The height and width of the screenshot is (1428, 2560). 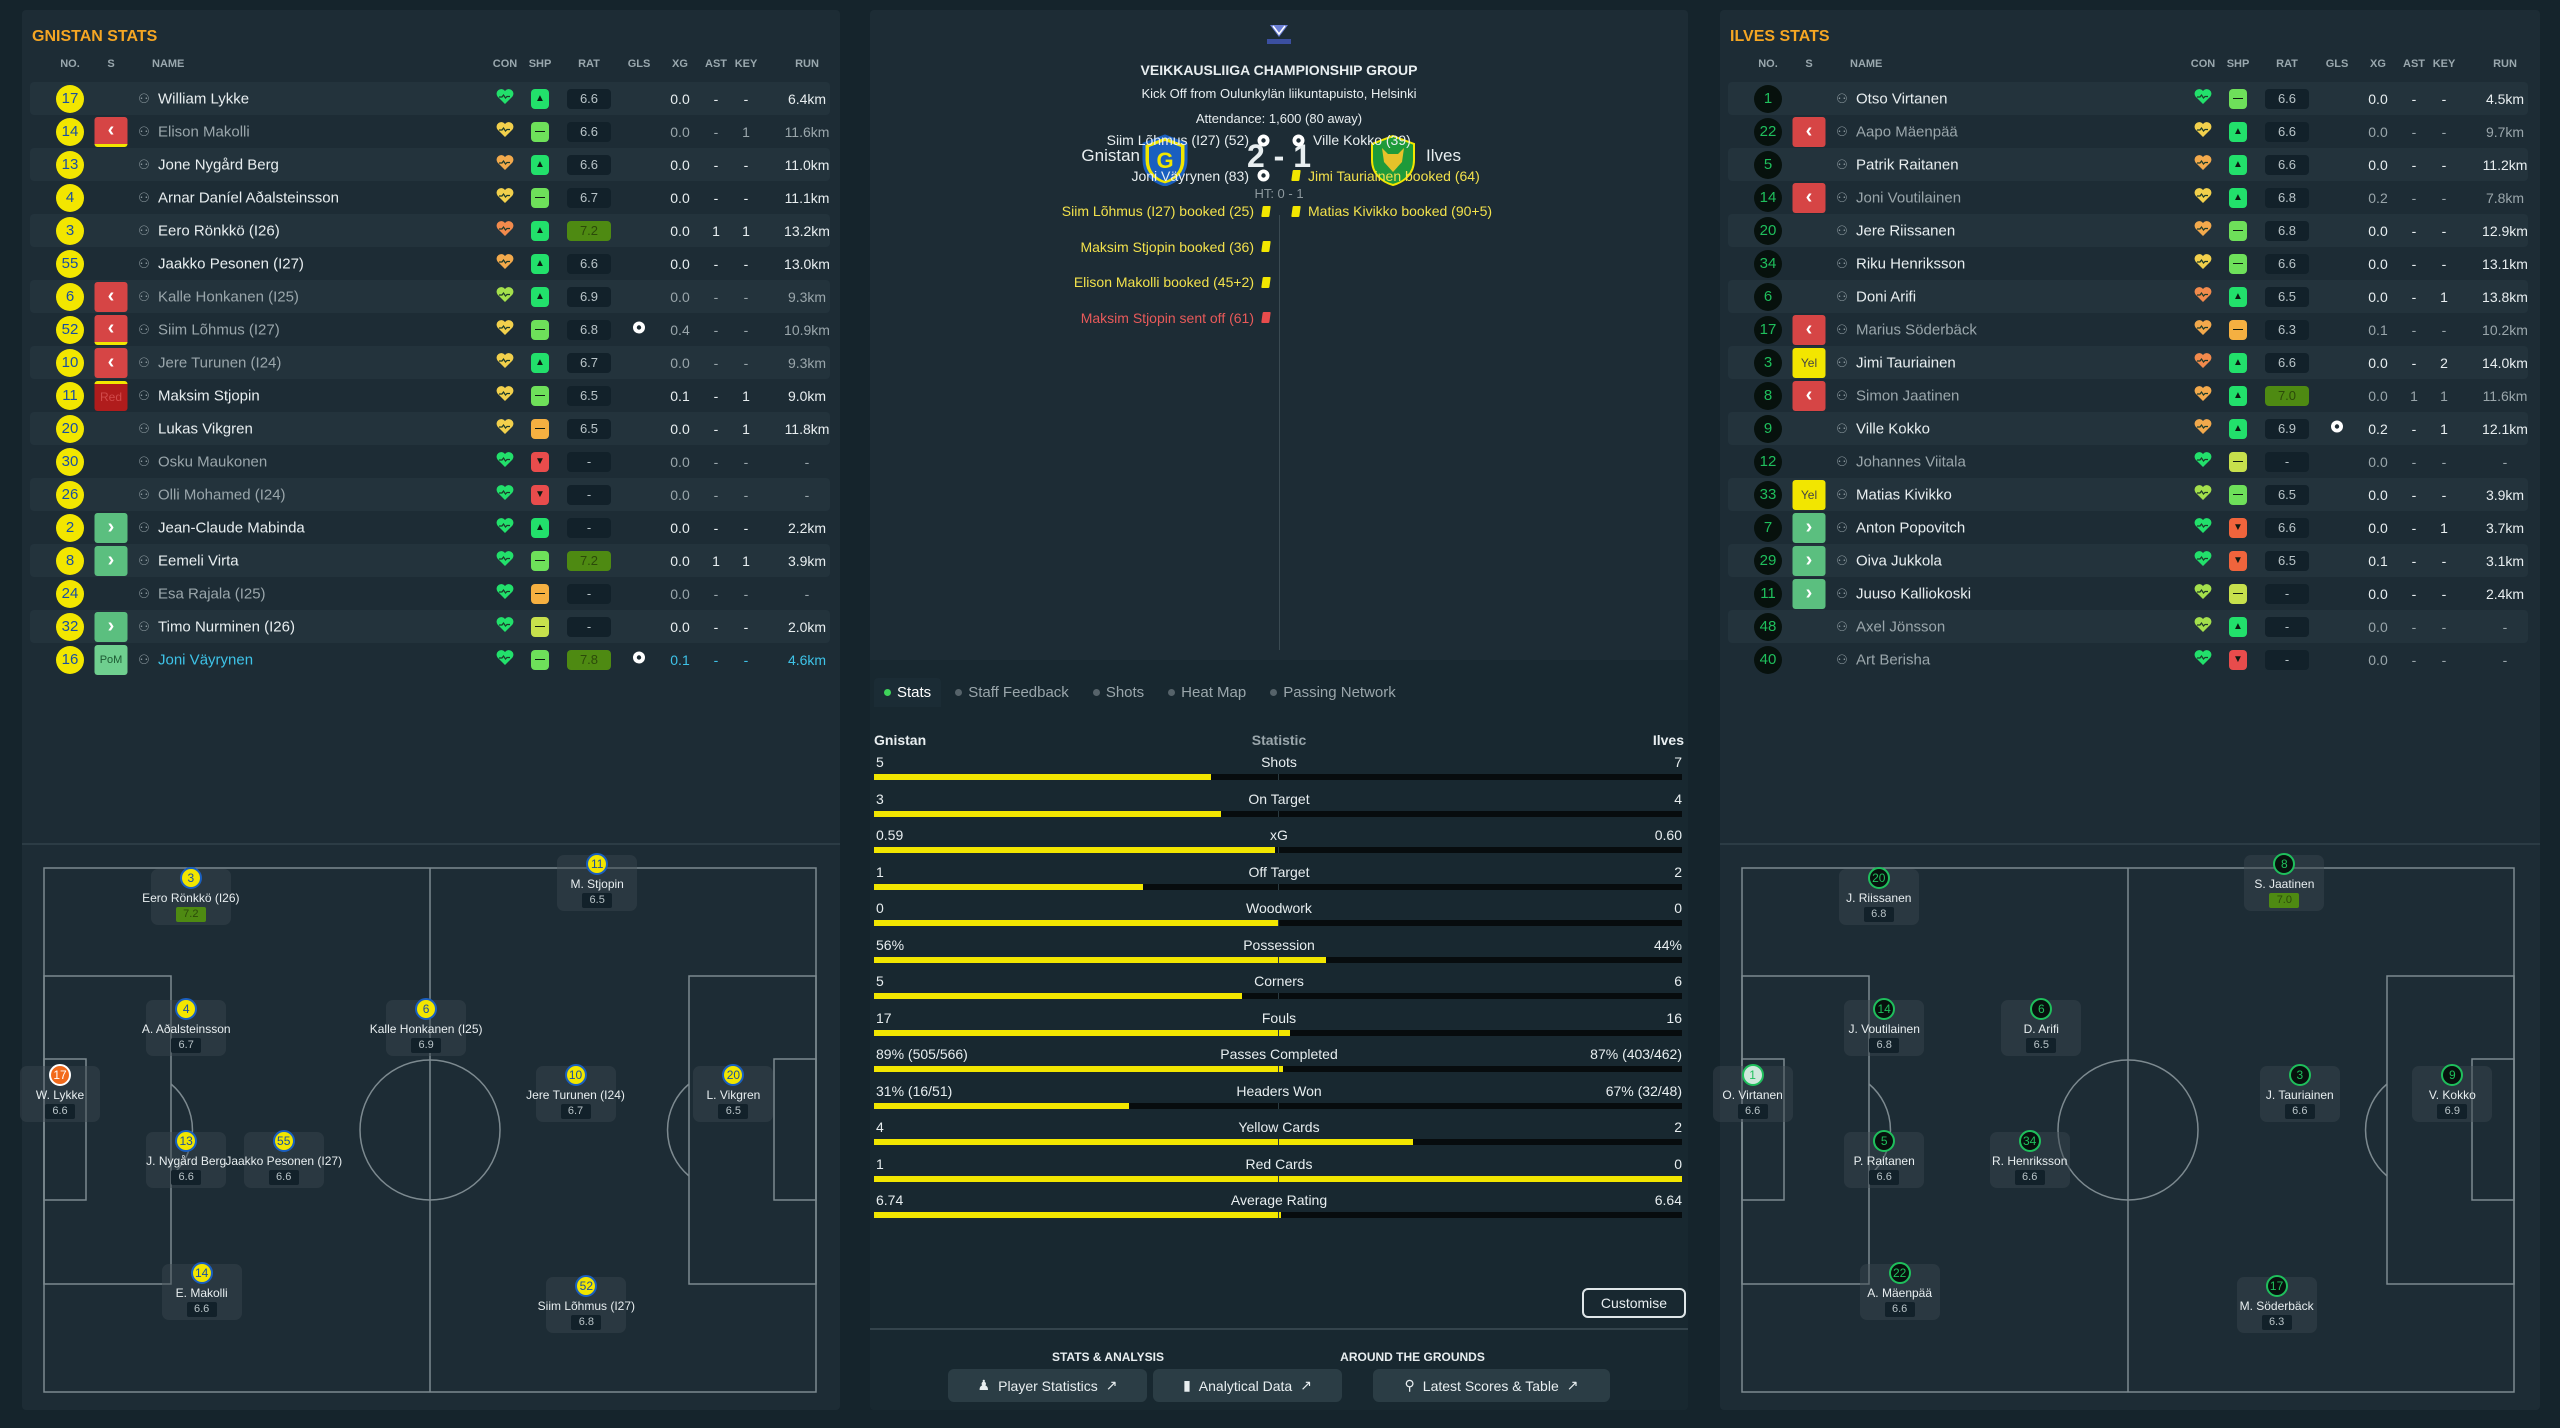 I want to click on player-name: Axel Jönsson, so click(x=1901, y=626).